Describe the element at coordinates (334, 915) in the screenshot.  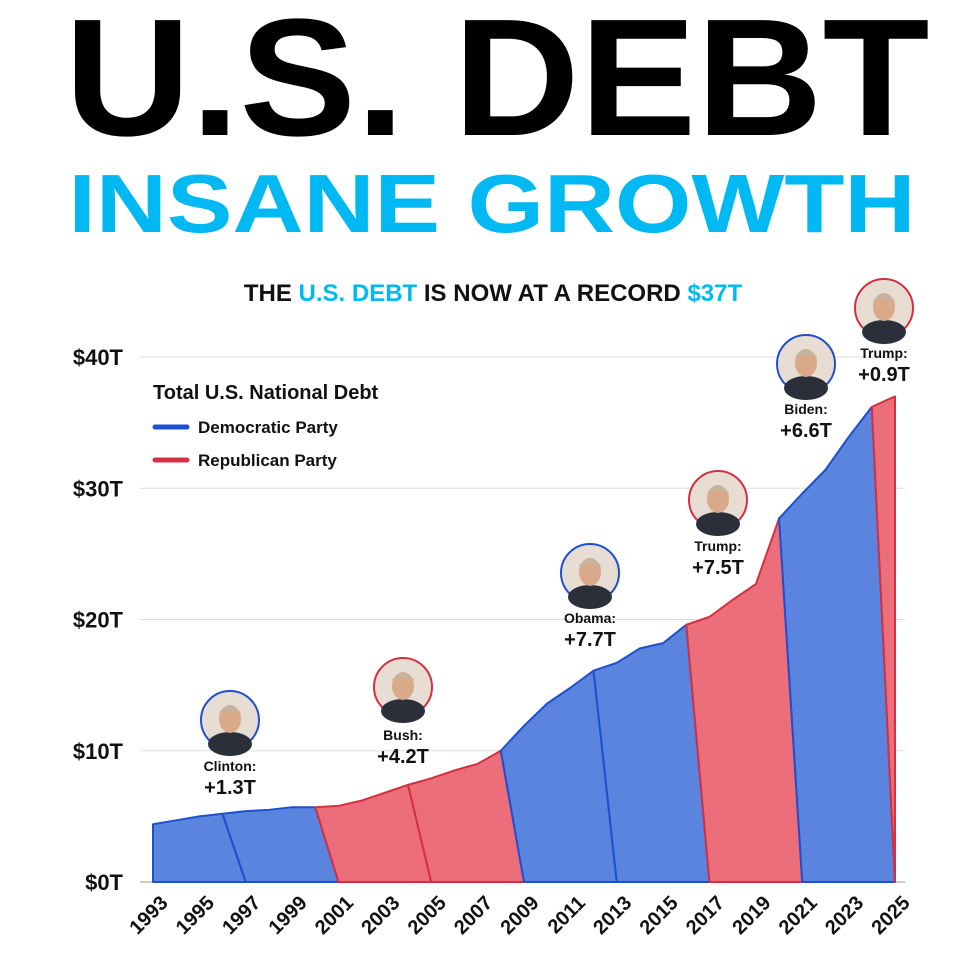
I see `x-tick-label: 2001` at that location.